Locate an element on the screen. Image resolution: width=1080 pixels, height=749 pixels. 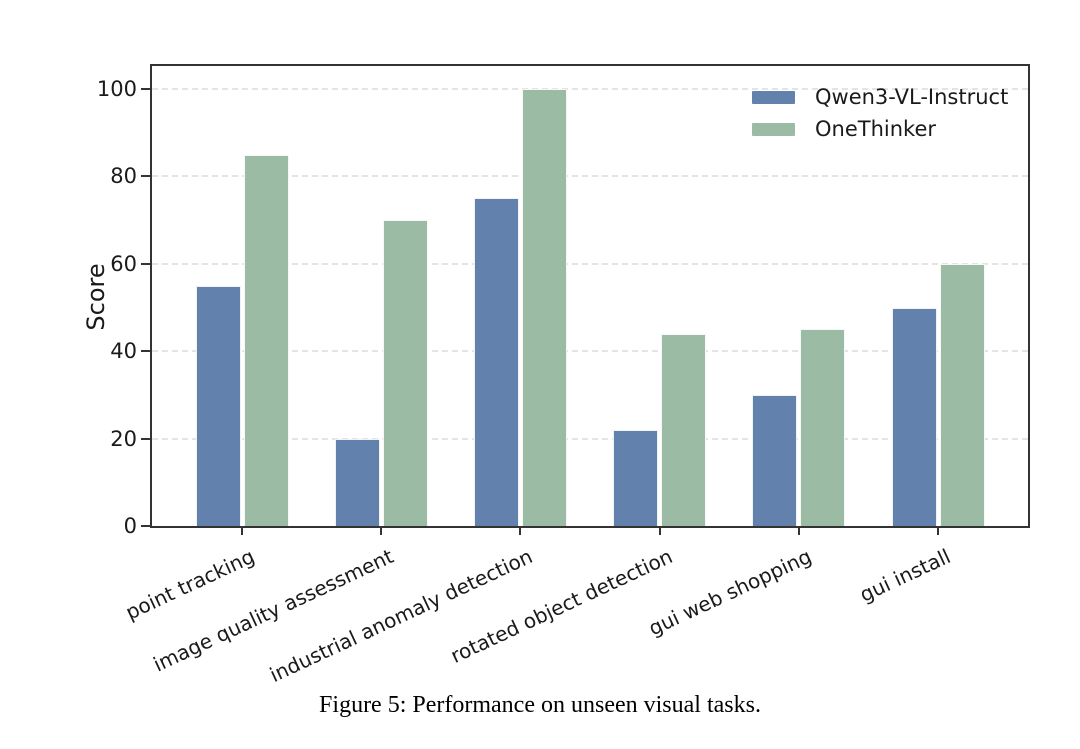
legend-row: Qwen3-VL-Instruct is located at coordinates (880, 97).